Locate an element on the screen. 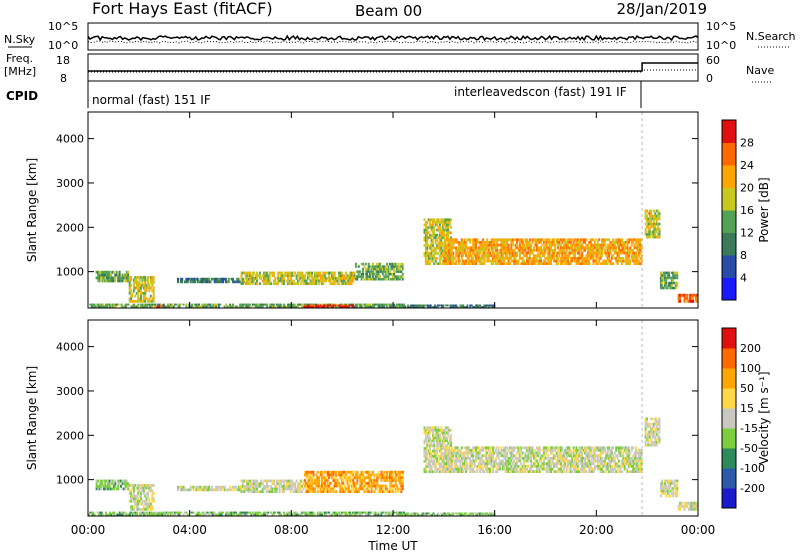 Image resolution: width=800 pixels, height=554 pixels. noise-right-ytick-top: 10^5 is located at coordinates (721, 26).